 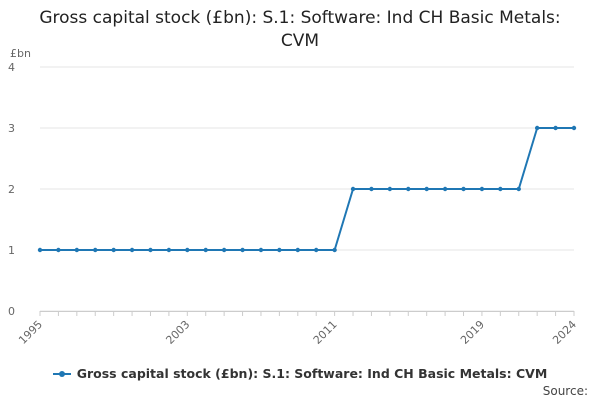 I want to click on y-tick-label: 2, so click(x=11, y=189).